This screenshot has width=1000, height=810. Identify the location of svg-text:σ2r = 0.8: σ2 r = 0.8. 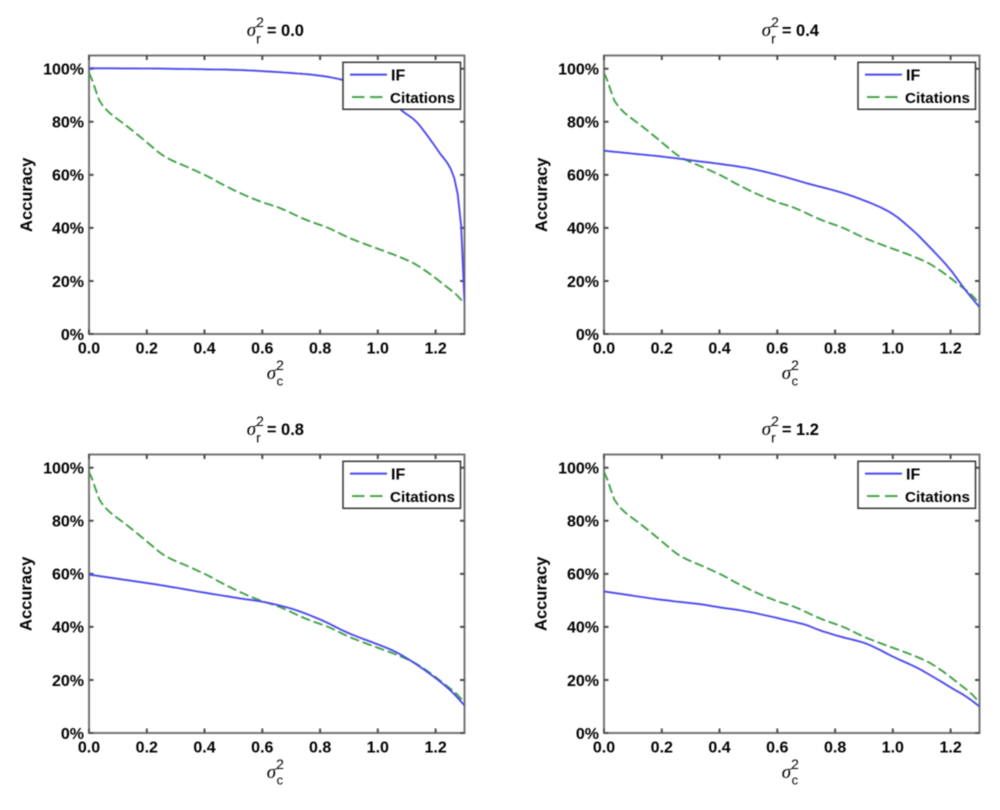
(275, 429).